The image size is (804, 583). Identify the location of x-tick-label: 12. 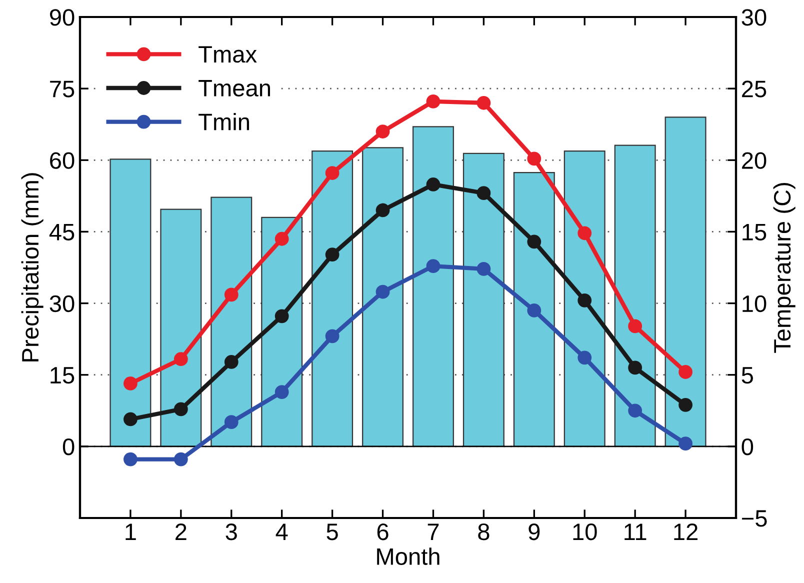
(686, 531).